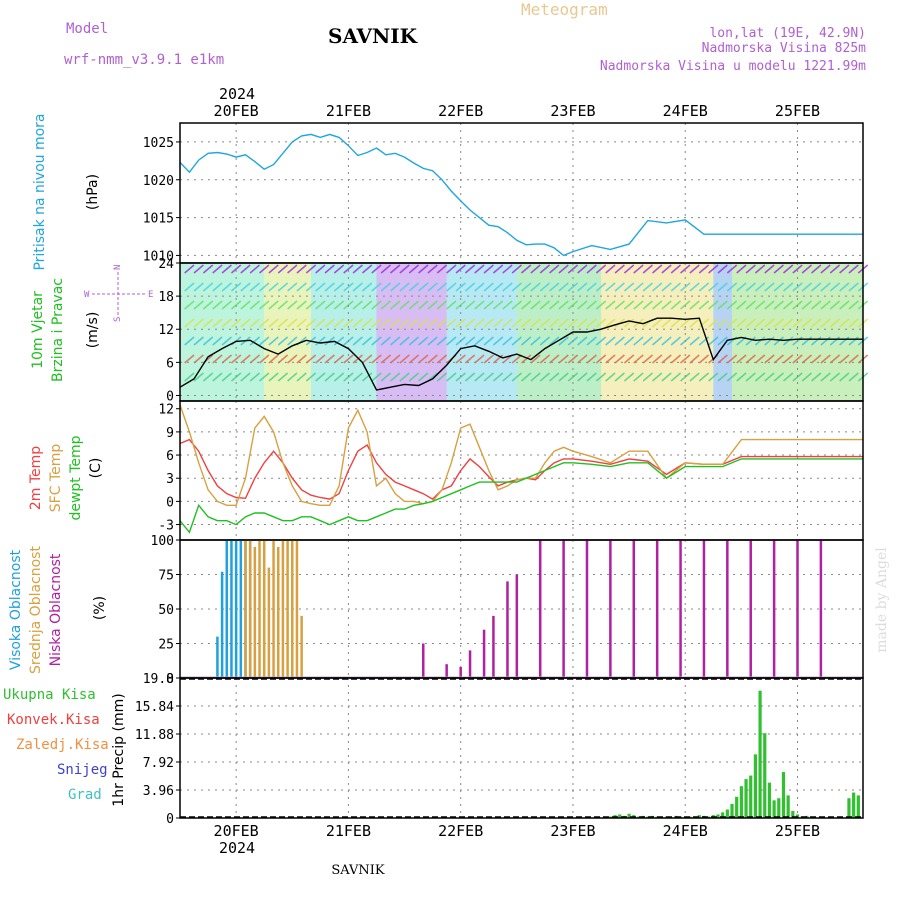 This screenshot has width=900, height=900. What do you see at coordinates (38, 330) in the screenshot?
I see `wind-label-1: 10m Vjetar` at bounding box center [38, 330].